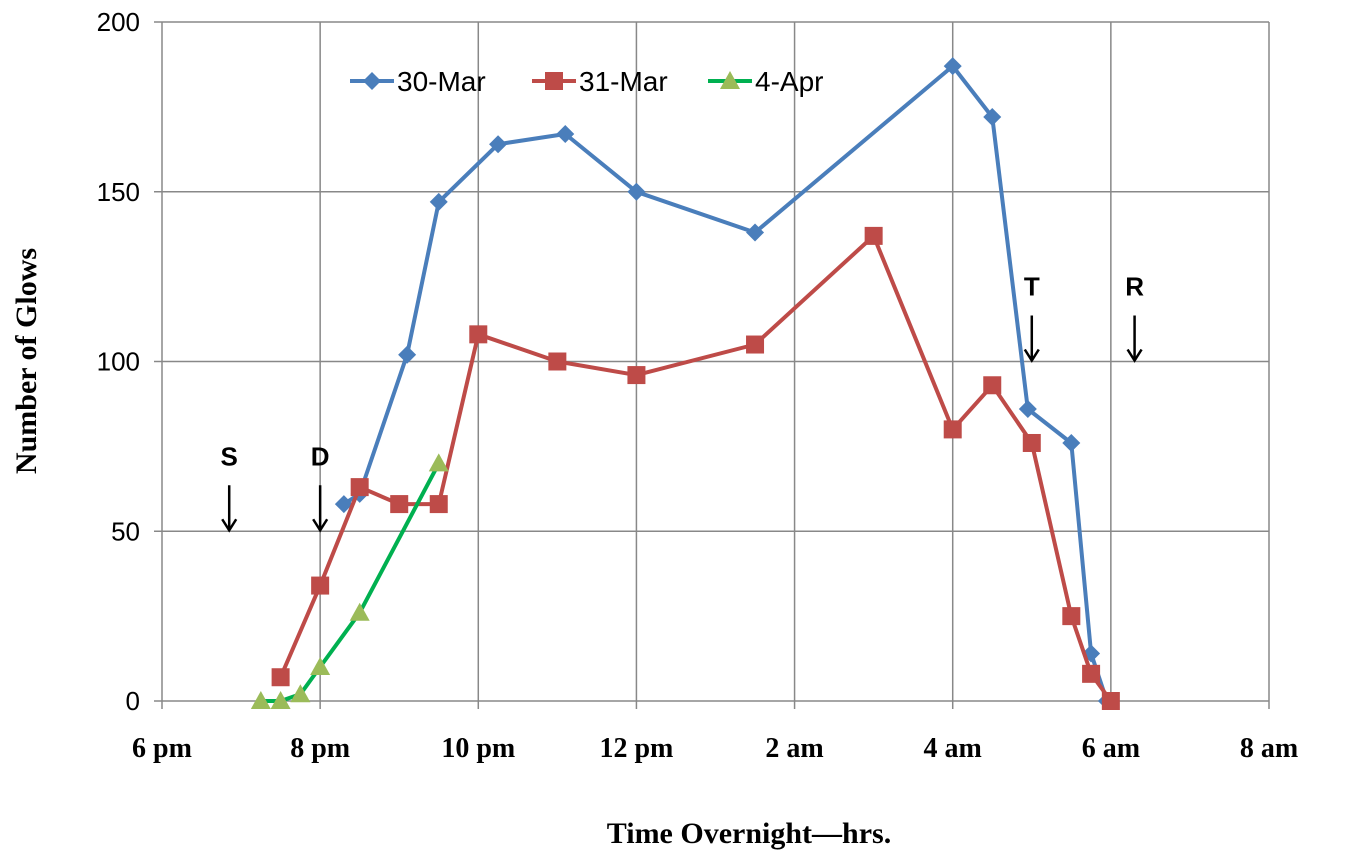 This screenshot has width=1354, height=856. Describe the element at coordinates (1134, 317) in the screenshot. I see `annotation-r: R` at that location.